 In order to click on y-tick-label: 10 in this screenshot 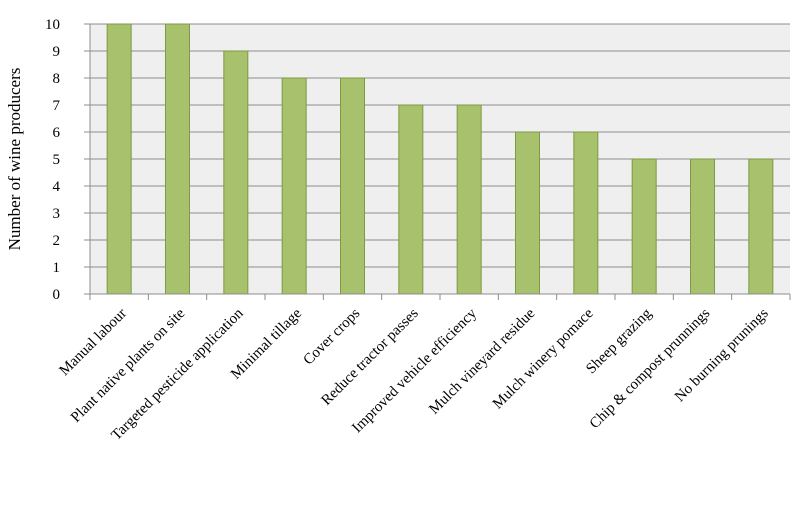, I will do `click(52, 25)`.